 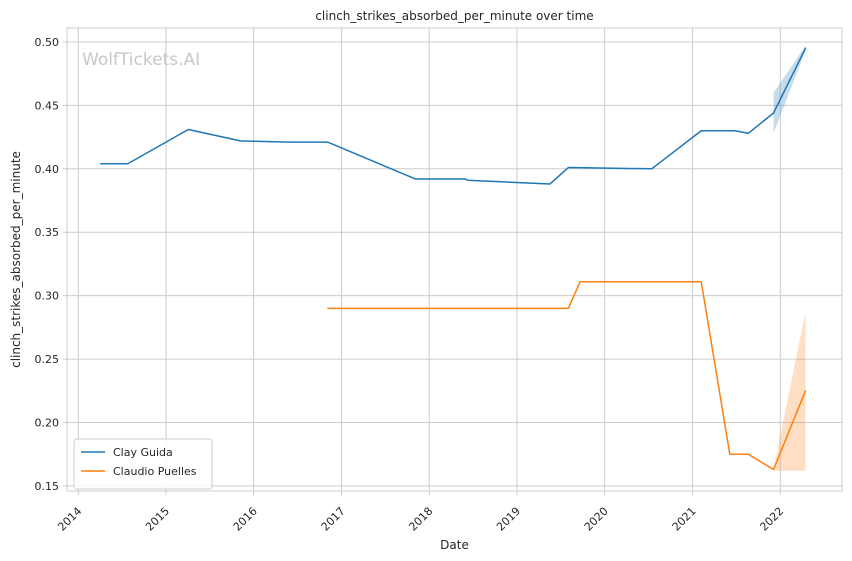 What do you see at coordinates (47, 359) in the screenshot?
I see `y-tick-label: 0.25` at bounding box center [47, 359].